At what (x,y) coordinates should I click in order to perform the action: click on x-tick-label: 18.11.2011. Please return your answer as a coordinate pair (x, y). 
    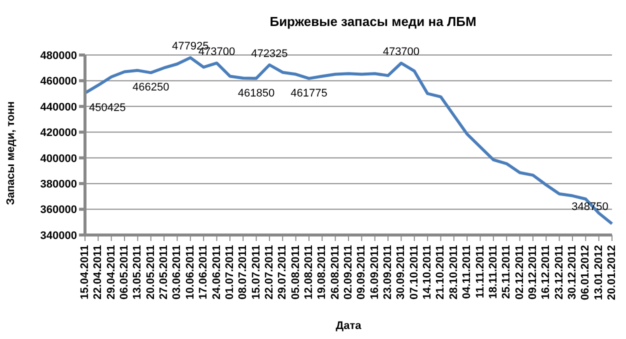
    Looking at the image, I should click on (493, 272).